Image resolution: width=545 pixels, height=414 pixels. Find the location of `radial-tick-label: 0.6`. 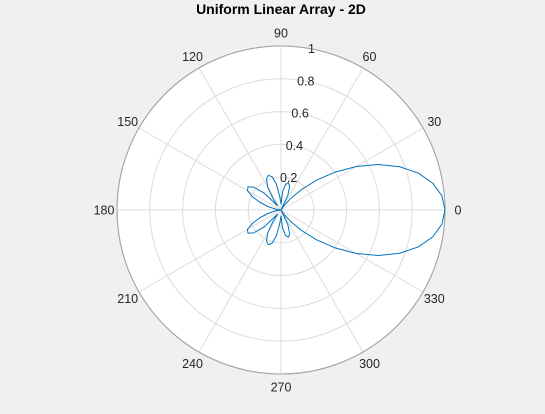

radial-tick-label: 0.6 is located at coordinates (299, 114).